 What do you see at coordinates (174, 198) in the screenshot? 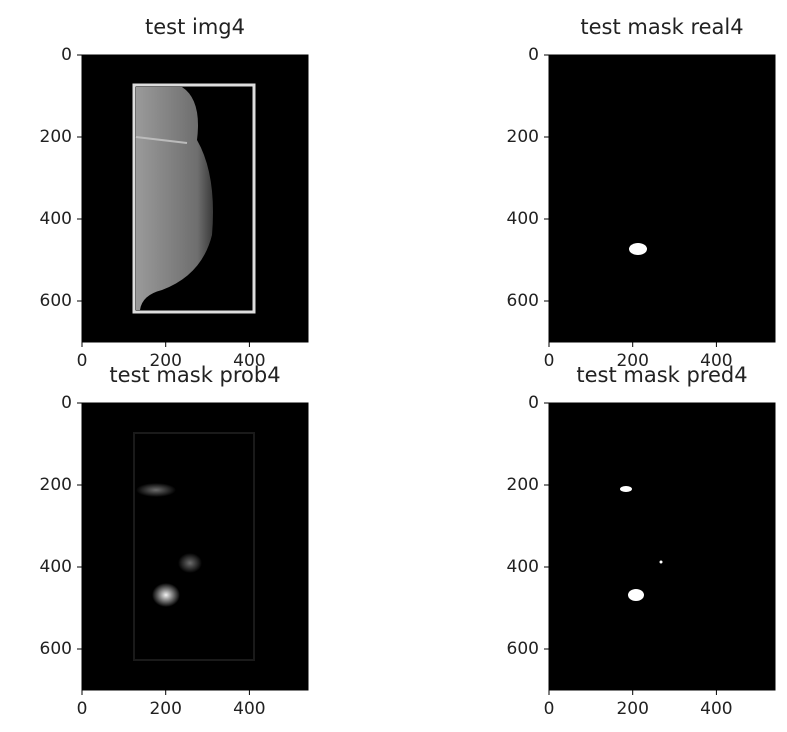
I see `image-tissue` at bounding box center [174, 198].